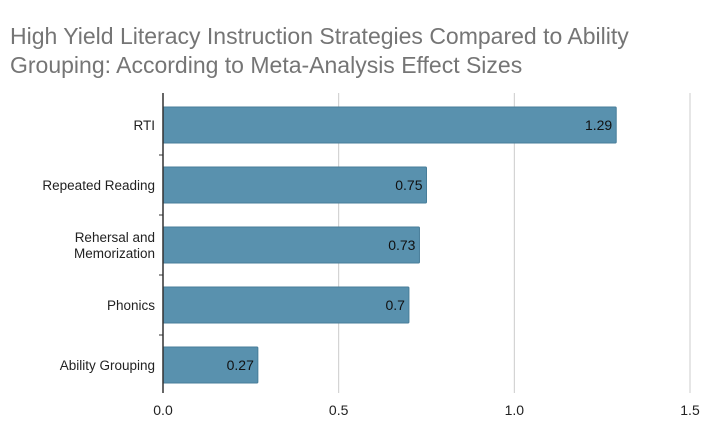  I want to click on data-label: 1.29, so click(598, 125).